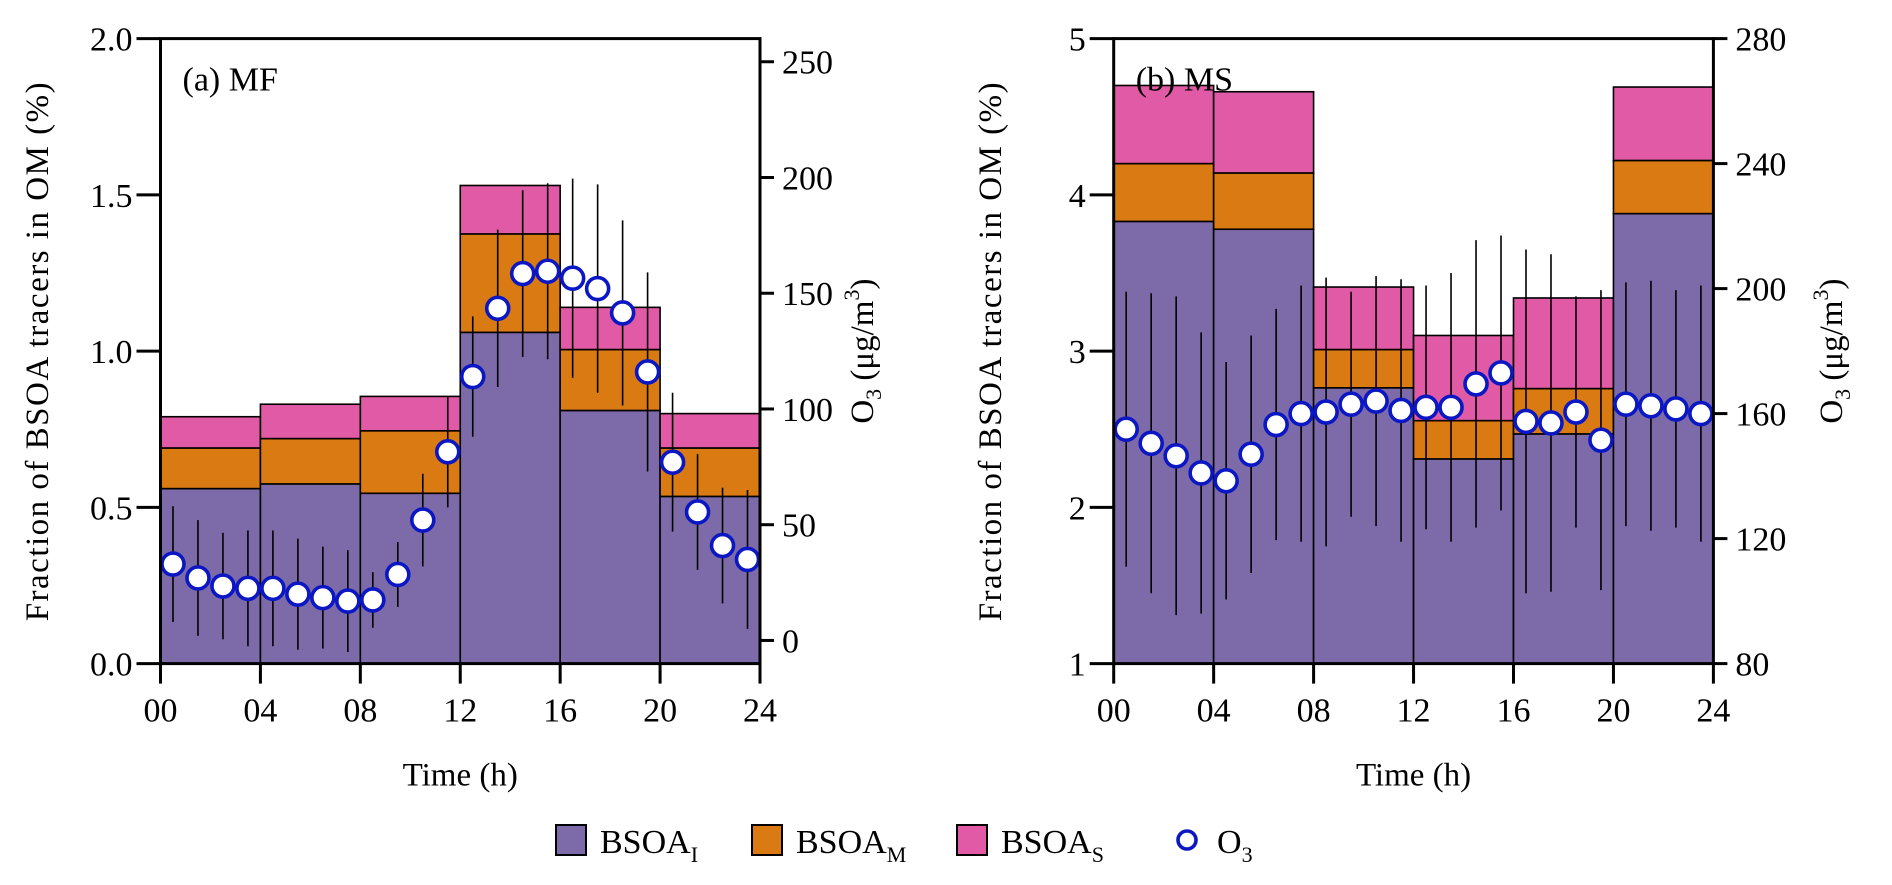 This screenshot has width=1892, height=885. I want to click on x-tick-label: 12, so click(1414, 711).